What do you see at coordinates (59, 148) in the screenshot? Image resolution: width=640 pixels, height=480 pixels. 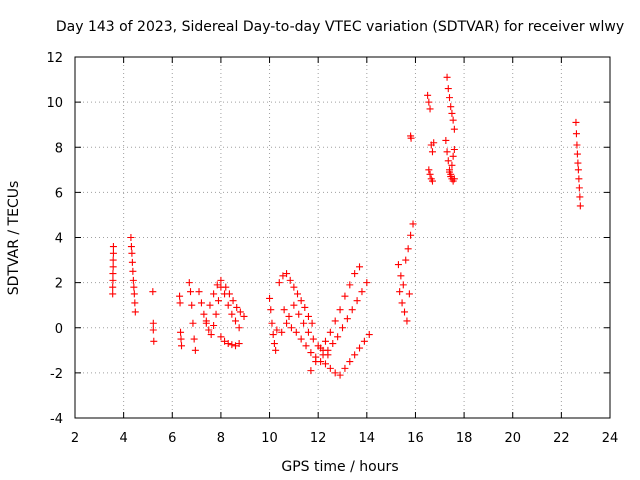 I see `y-tick-label: 8` at bounding box center [59, 148].